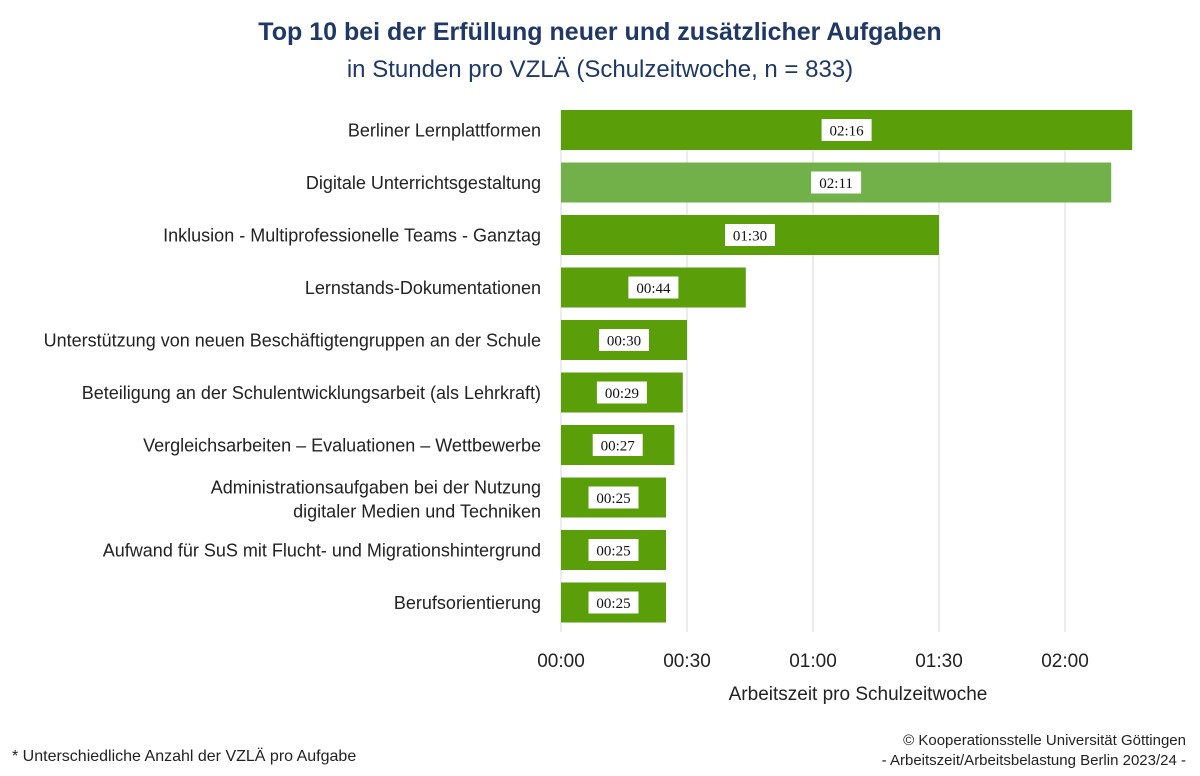 The width and height of the screenshot is (1200, 776). Describe the element at coordinates (444, 131) in the screenshot. I see `category-label: Berliner Lernplattformen` at that location.